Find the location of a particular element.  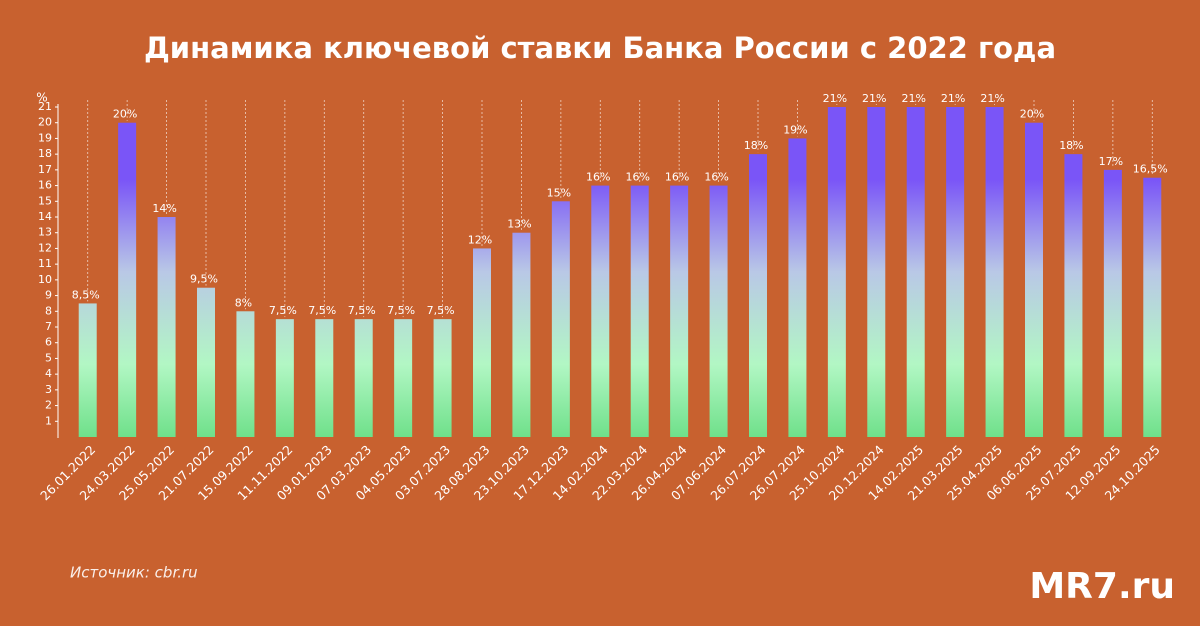

source: Источник: cbr.ru is located at coordinates (134, 573).